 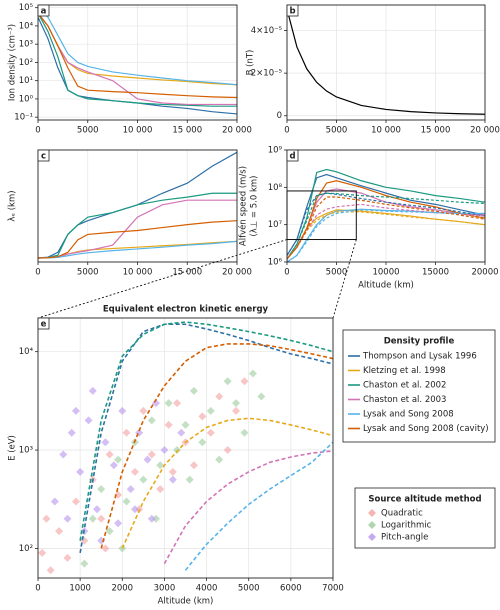 I want to click on y-tick-label: 10³, so click(x=26, y=451).